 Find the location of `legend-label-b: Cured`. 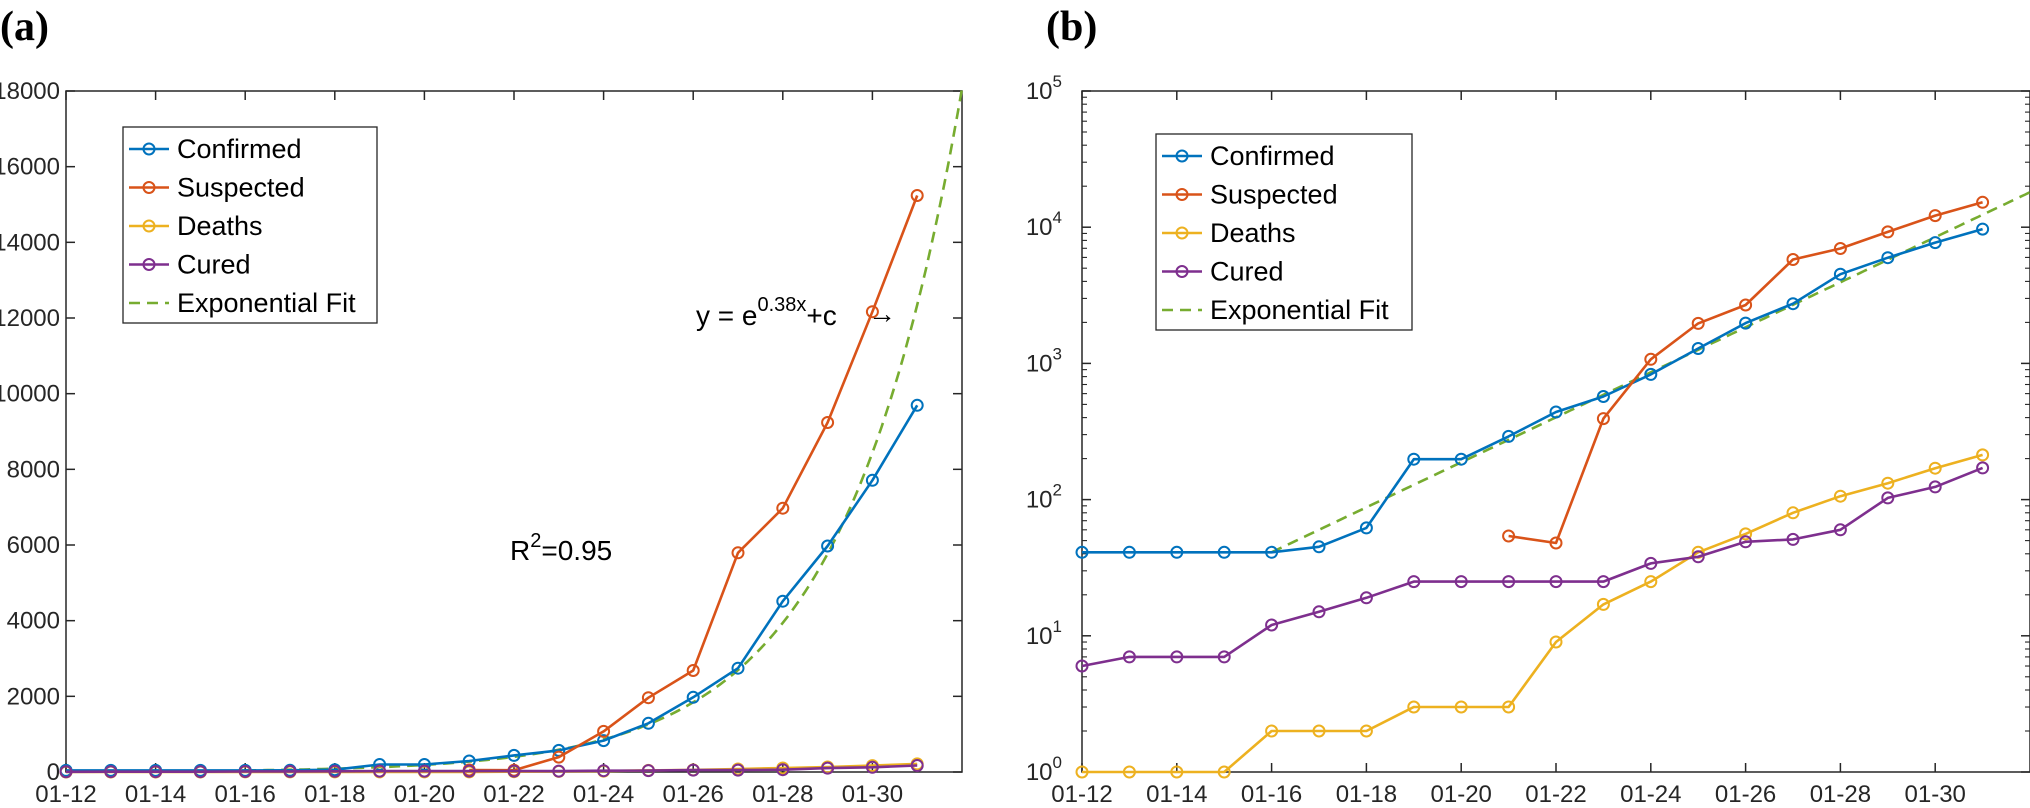

legend-label-b: Cured is located at coordinates (1247, 272).